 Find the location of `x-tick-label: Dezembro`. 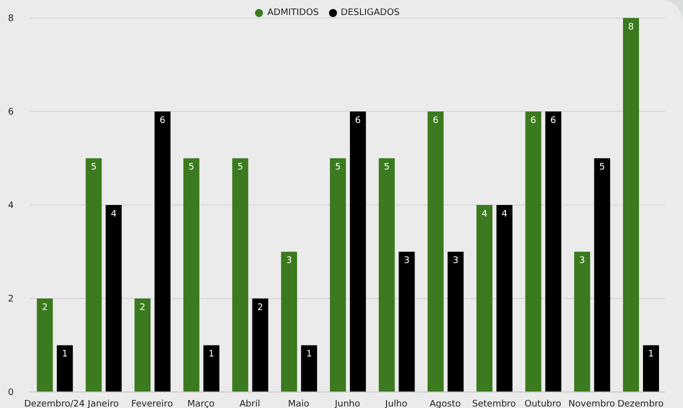

x-tick-label: Dezembro is located at coordinates (640, 403).